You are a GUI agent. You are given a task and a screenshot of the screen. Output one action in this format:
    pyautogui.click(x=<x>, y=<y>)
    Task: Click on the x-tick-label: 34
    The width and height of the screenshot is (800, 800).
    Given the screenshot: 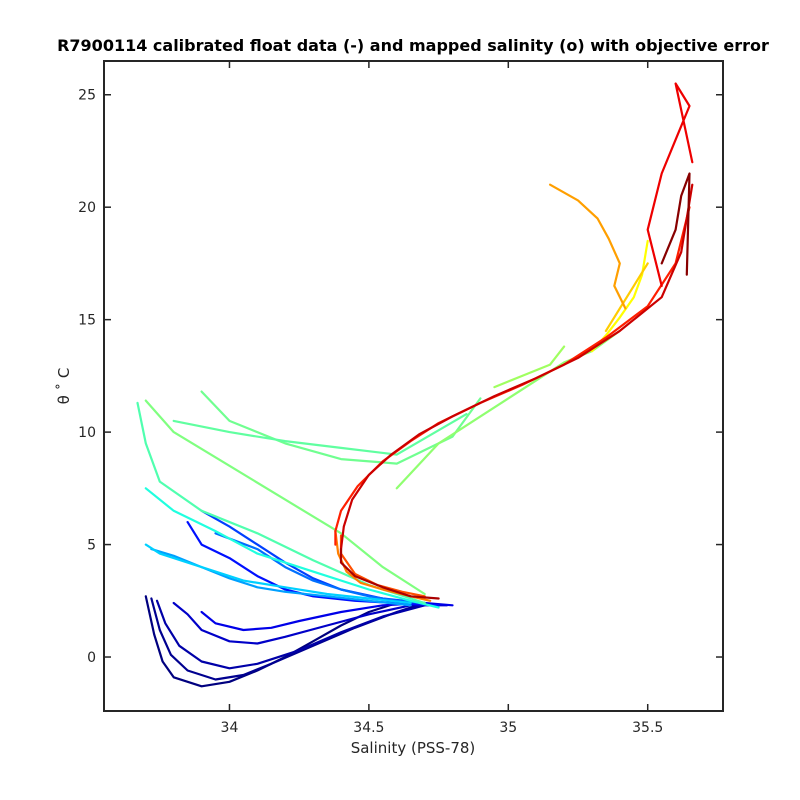 What is the action you would take?
    pyautogui.click(x=230, y=728)
    